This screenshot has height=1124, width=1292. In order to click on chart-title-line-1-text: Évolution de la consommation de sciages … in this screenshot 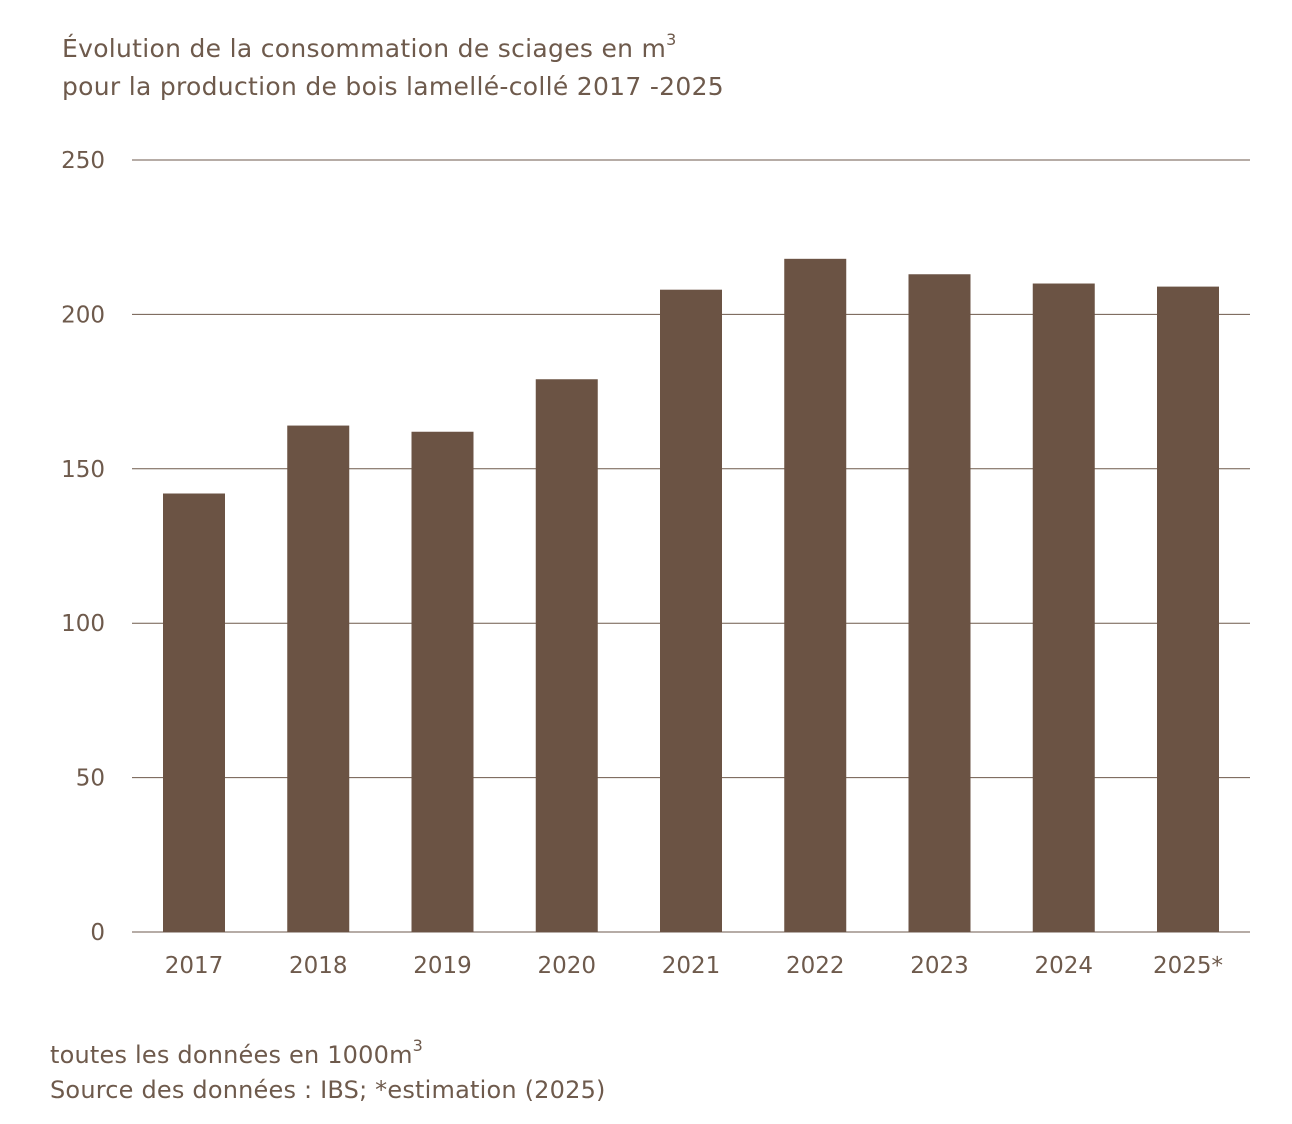, I will do `click(364, 48)`.